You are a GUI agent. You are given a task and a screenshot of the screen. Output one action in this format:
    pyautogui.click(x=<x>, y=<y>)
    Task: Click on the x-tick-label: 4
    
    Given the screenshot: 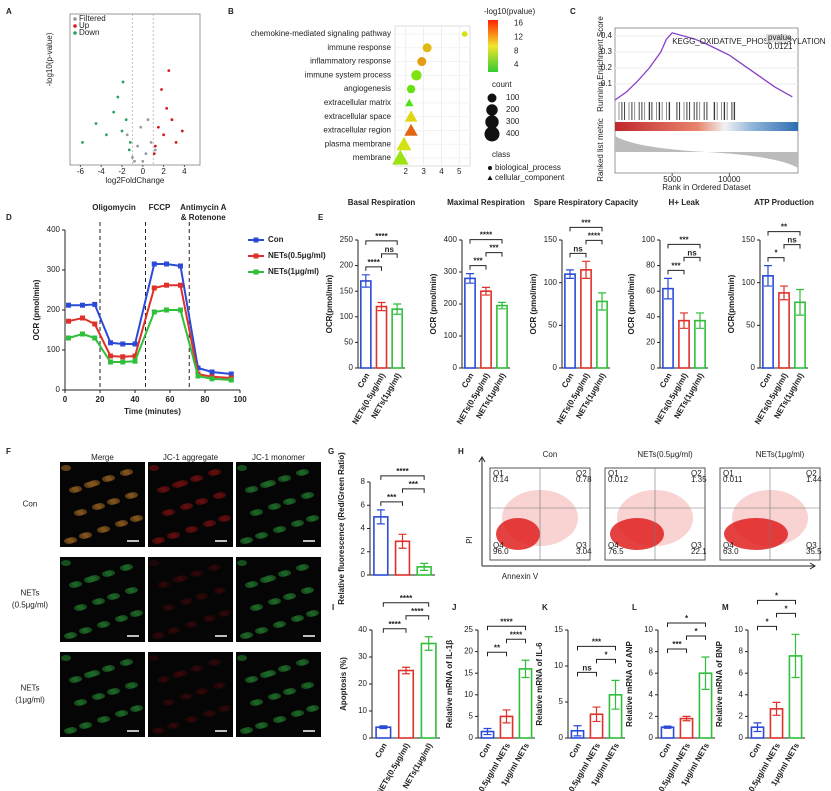 What is the action you would take?
    pyautogui.click(x=441, y=171)
    